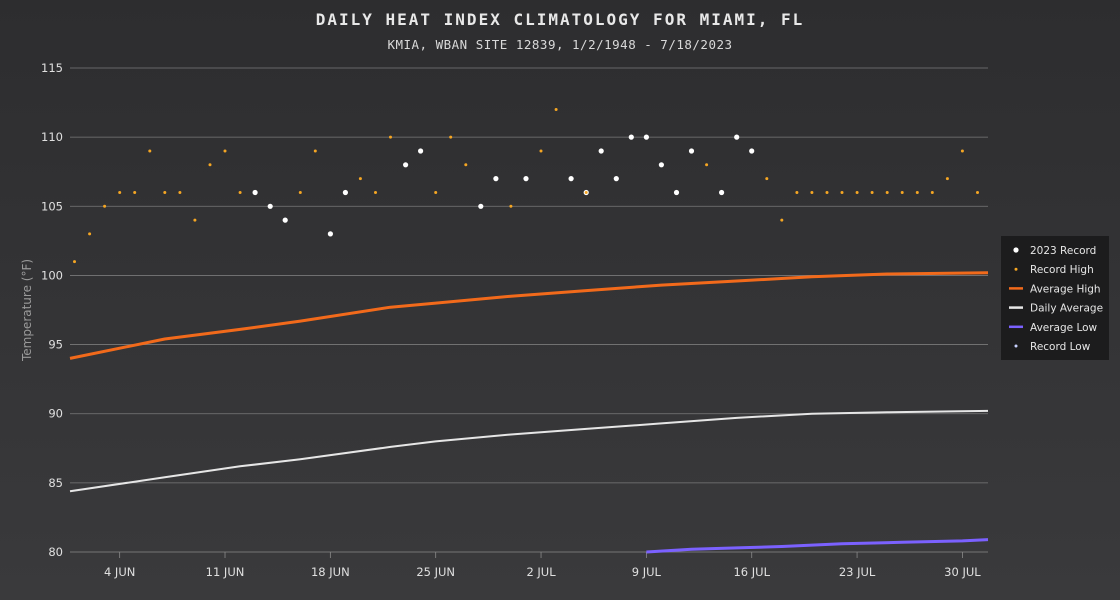  I want to click on legend-item-2023-record: 2023 Record, so click(1054, 251).